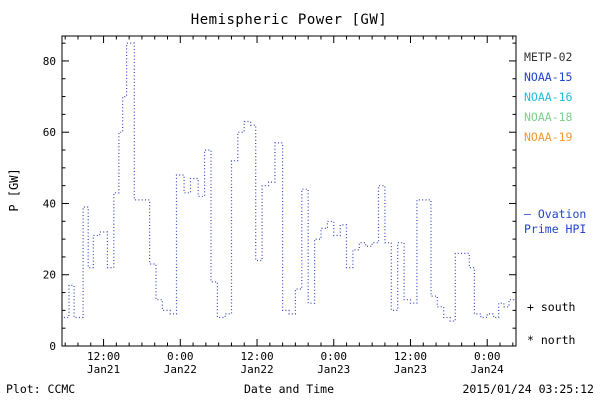 This screenshot has width=600, height=400. Describe the element at coordinates (551, 307) in the screenshot. I see `south-marker-label: + south` at that location.